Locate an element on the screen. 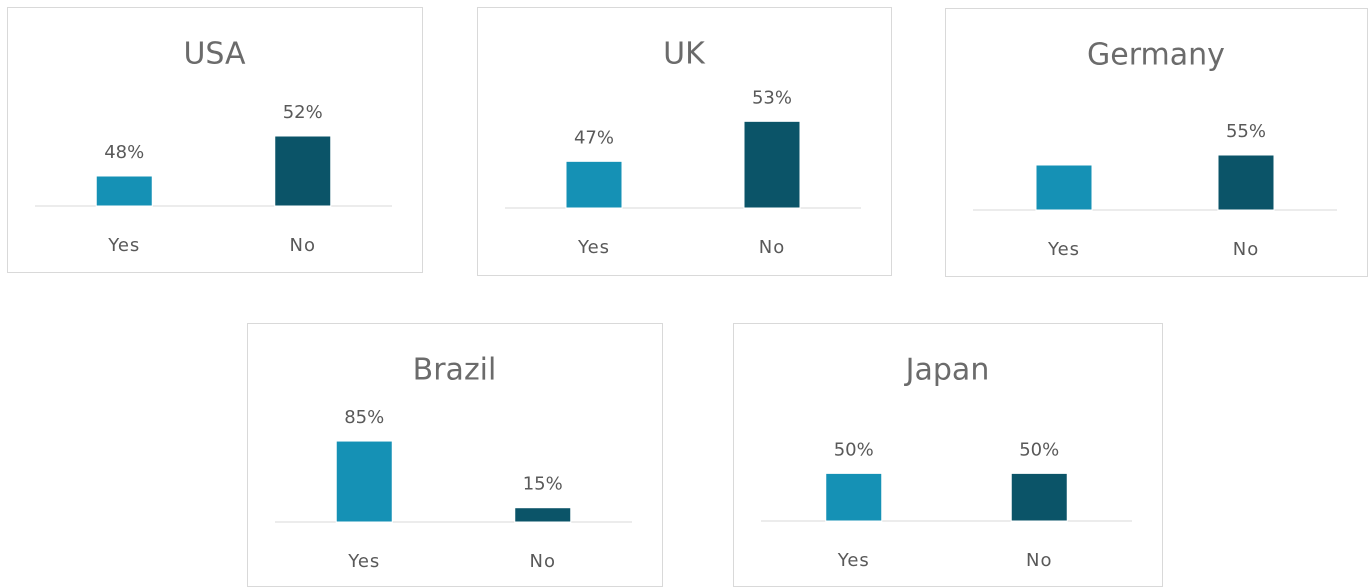 This screenshot has height=587, width=1372. chart-title: Germany is located at coordinates (1156, 55).